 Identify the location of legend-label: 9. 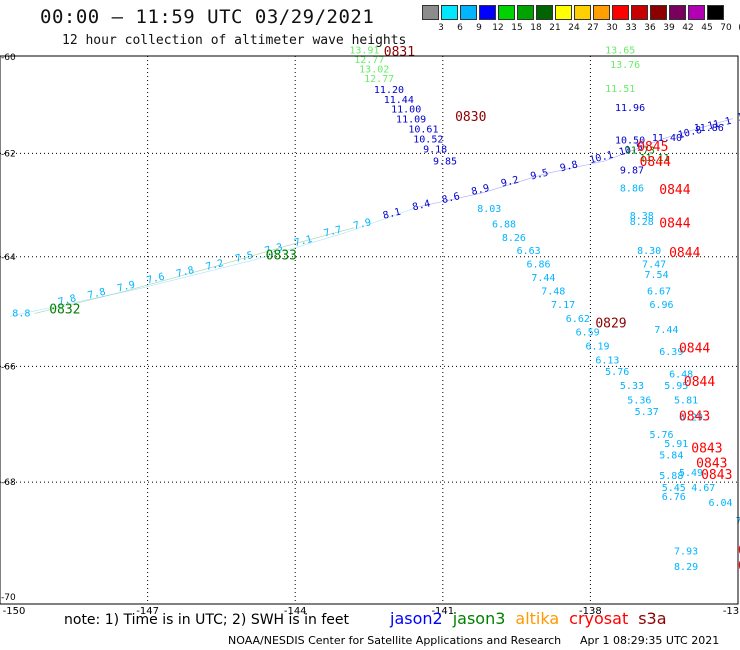
(479, 28).